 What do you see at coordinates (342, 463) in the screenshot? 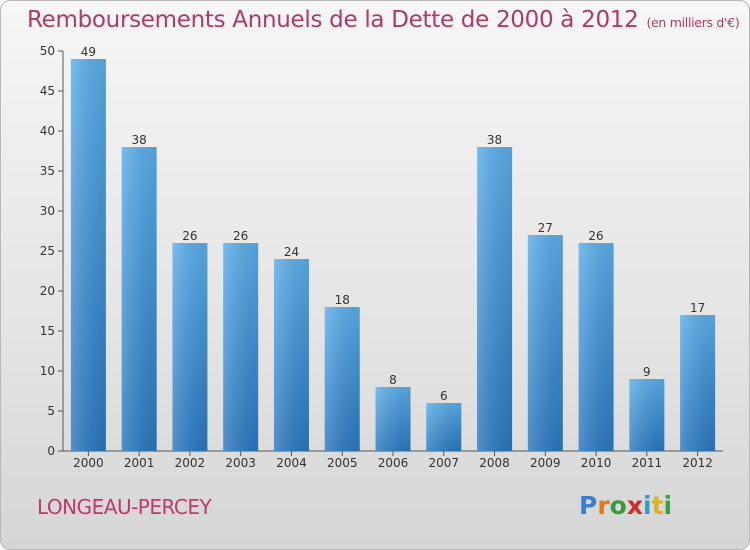
I see `x-tick-label: 2005` at bounding box center [342, 463].